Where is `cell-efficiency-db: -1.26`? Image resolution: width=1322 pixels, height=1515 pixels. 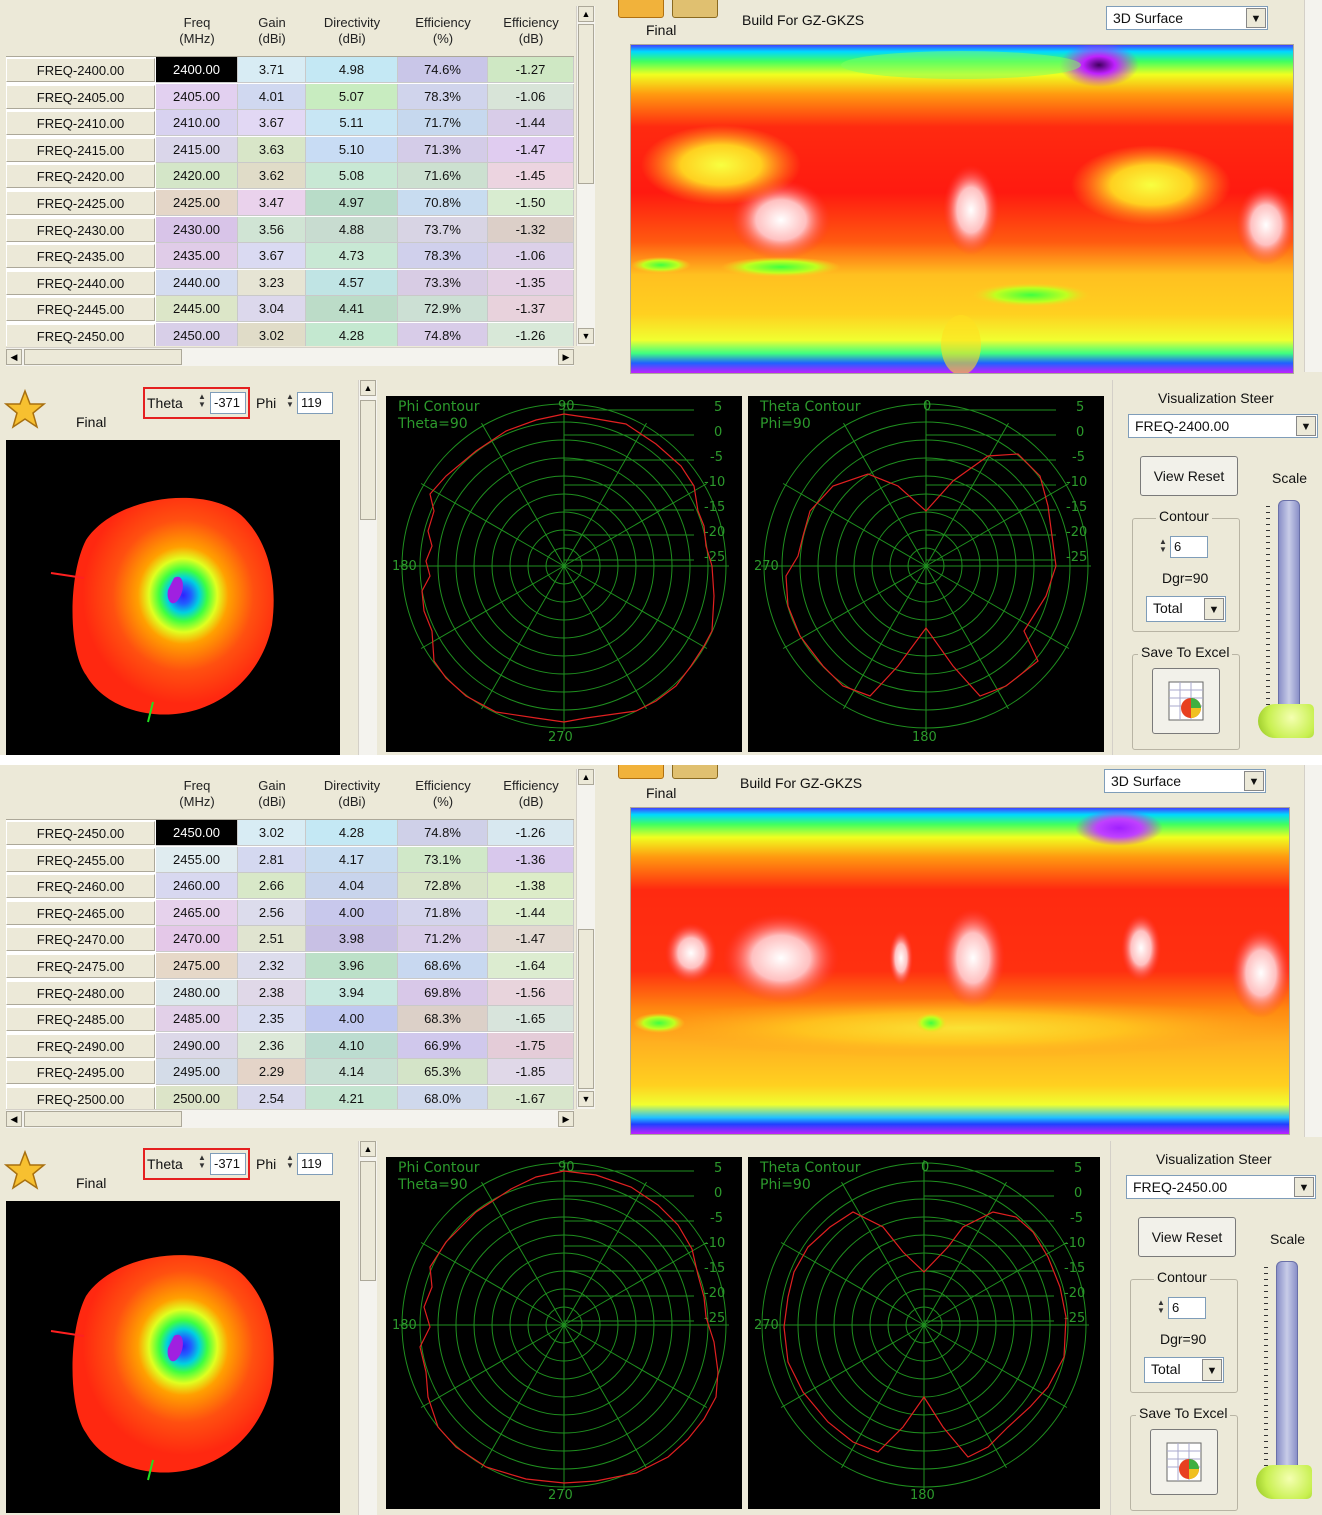
cell-efficiency-db: -1.26 is located at coordinates (531, 833).